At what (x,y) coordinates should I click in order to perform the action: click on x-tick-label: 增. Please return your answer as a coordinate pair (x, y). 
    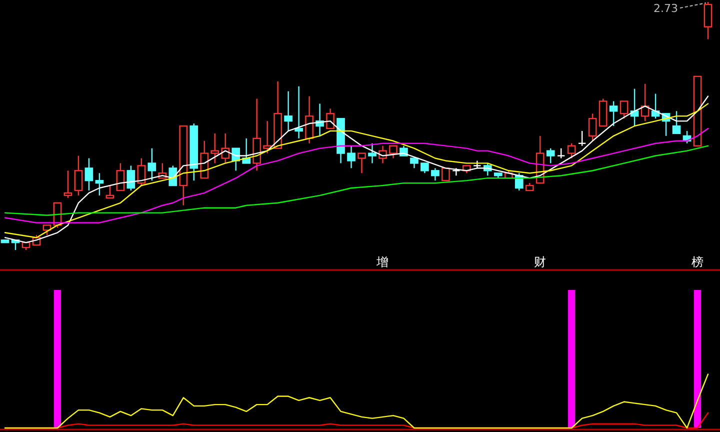
    Looking at the image, I should click on (382, 262).